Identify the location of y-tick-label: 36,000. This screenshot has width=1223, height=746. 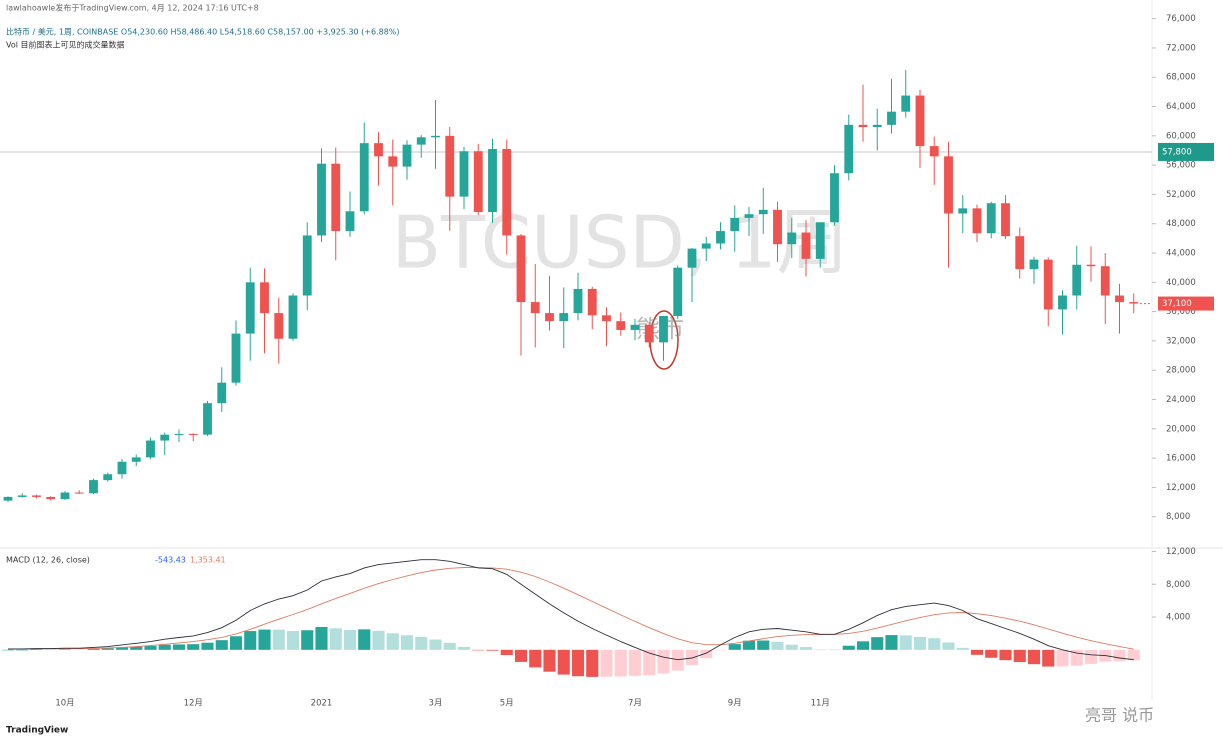
(1181, 312).